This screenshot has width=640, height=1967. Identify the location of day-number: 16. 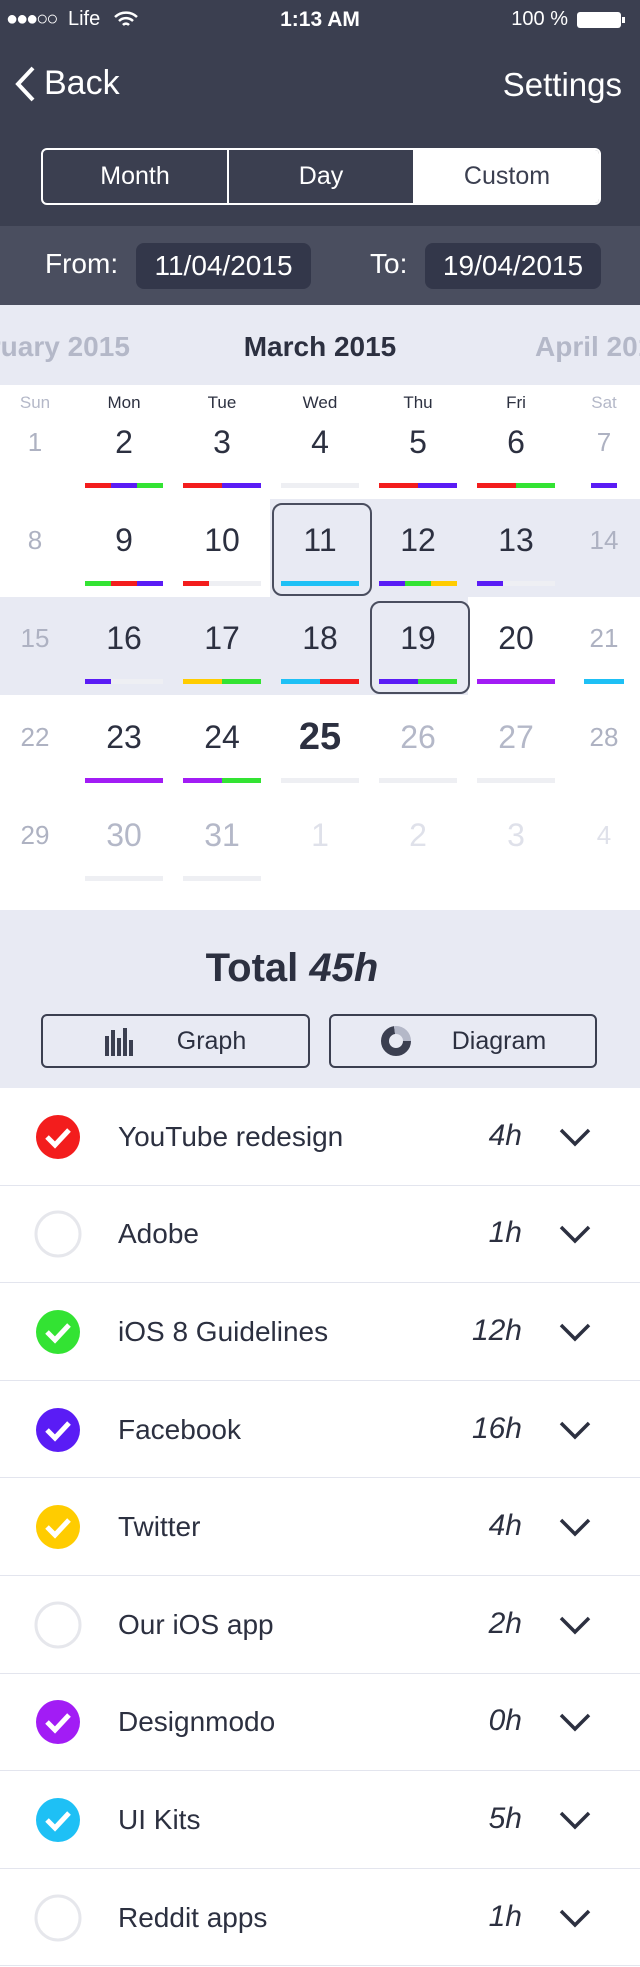
(124, 638).